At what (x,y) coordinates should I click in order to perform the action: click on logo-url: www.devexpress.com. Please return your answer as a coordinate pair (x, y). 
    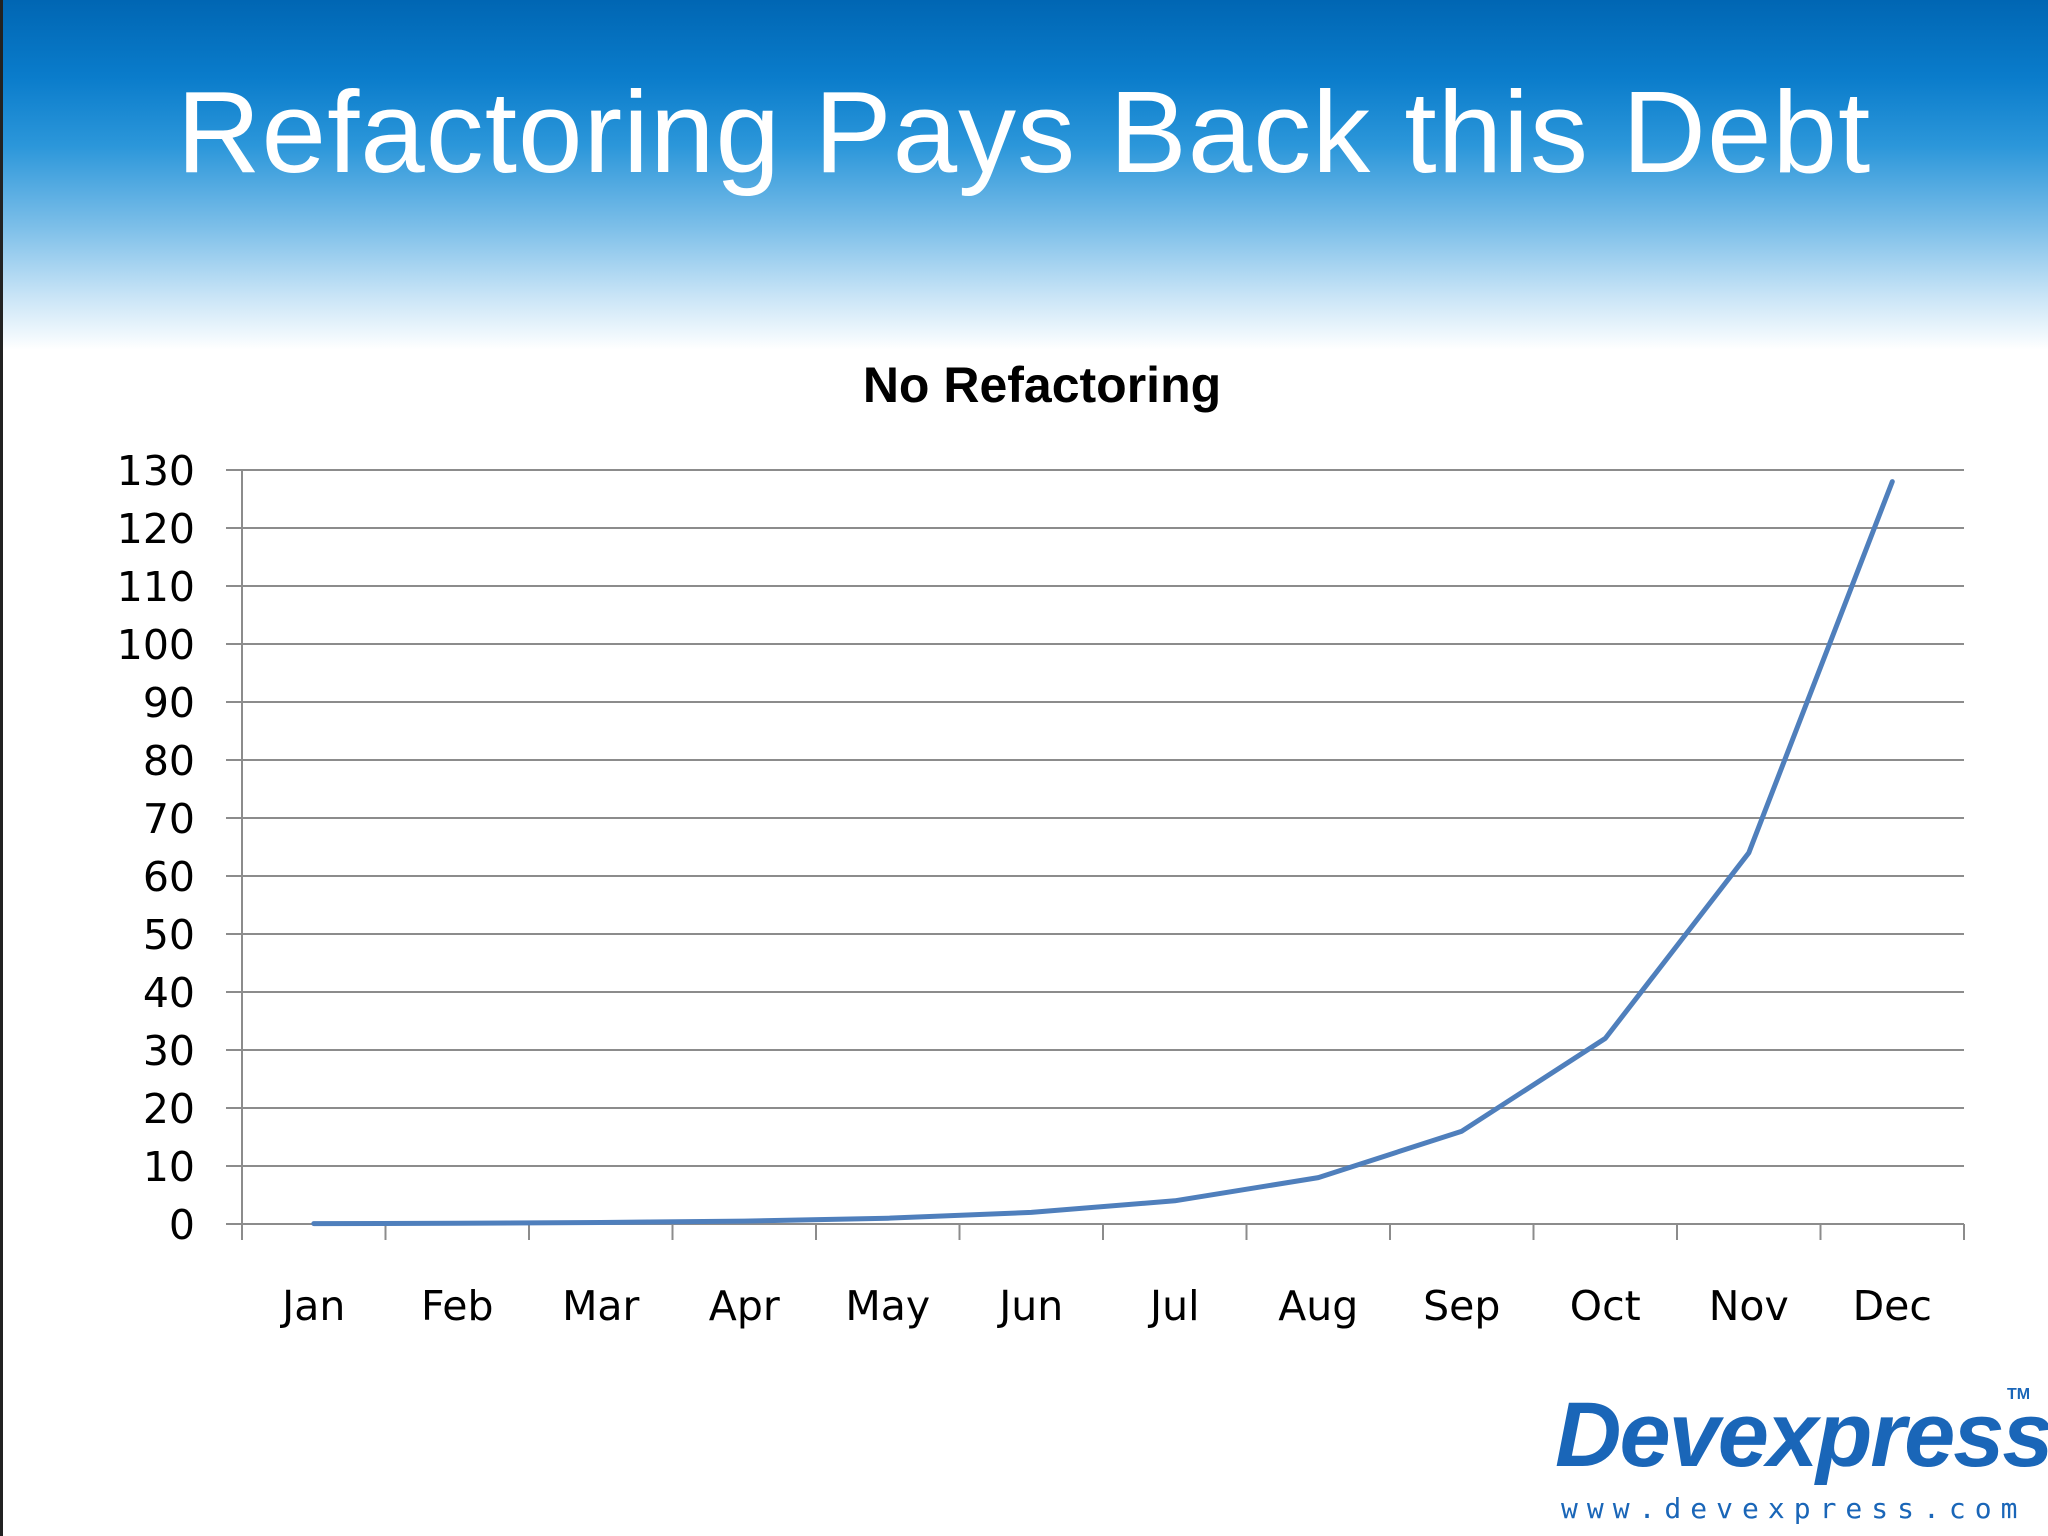
    Looking at the image, I should click on (1794, 1508).